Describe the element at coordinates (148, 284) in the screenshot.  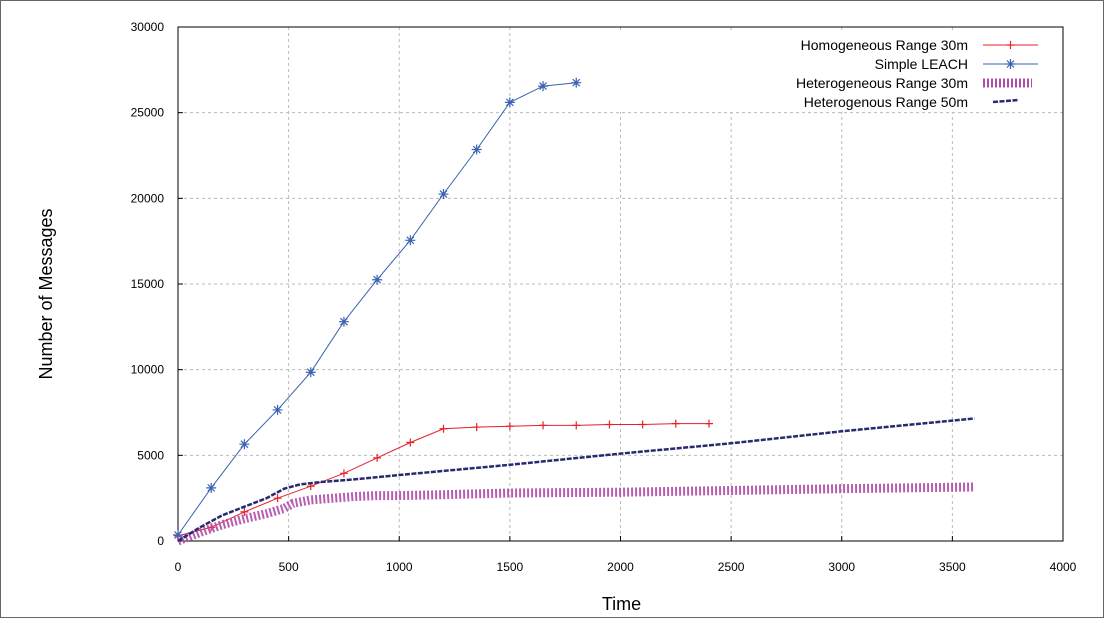
I see `y-tick-label: 15000` at that location.